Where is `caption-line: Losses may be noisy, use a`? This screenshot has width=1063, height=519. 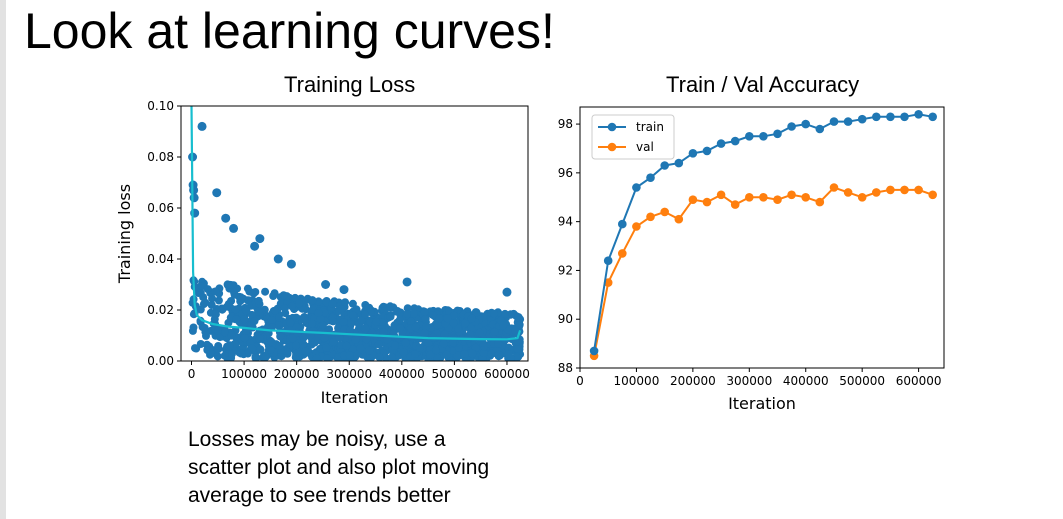 caption-line: Losses may be noisy, use a is located at coordinates (317, 439).